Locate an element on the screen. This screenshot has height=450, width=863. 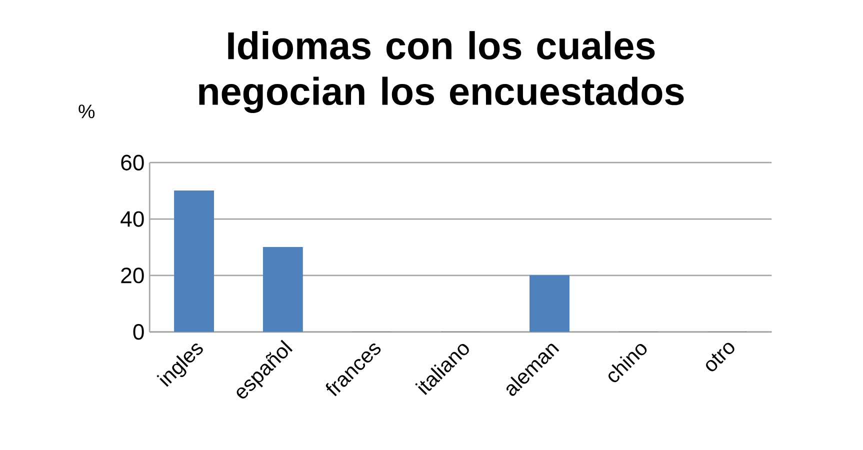
y-axis-title: % is located at coordinates (86, 111).